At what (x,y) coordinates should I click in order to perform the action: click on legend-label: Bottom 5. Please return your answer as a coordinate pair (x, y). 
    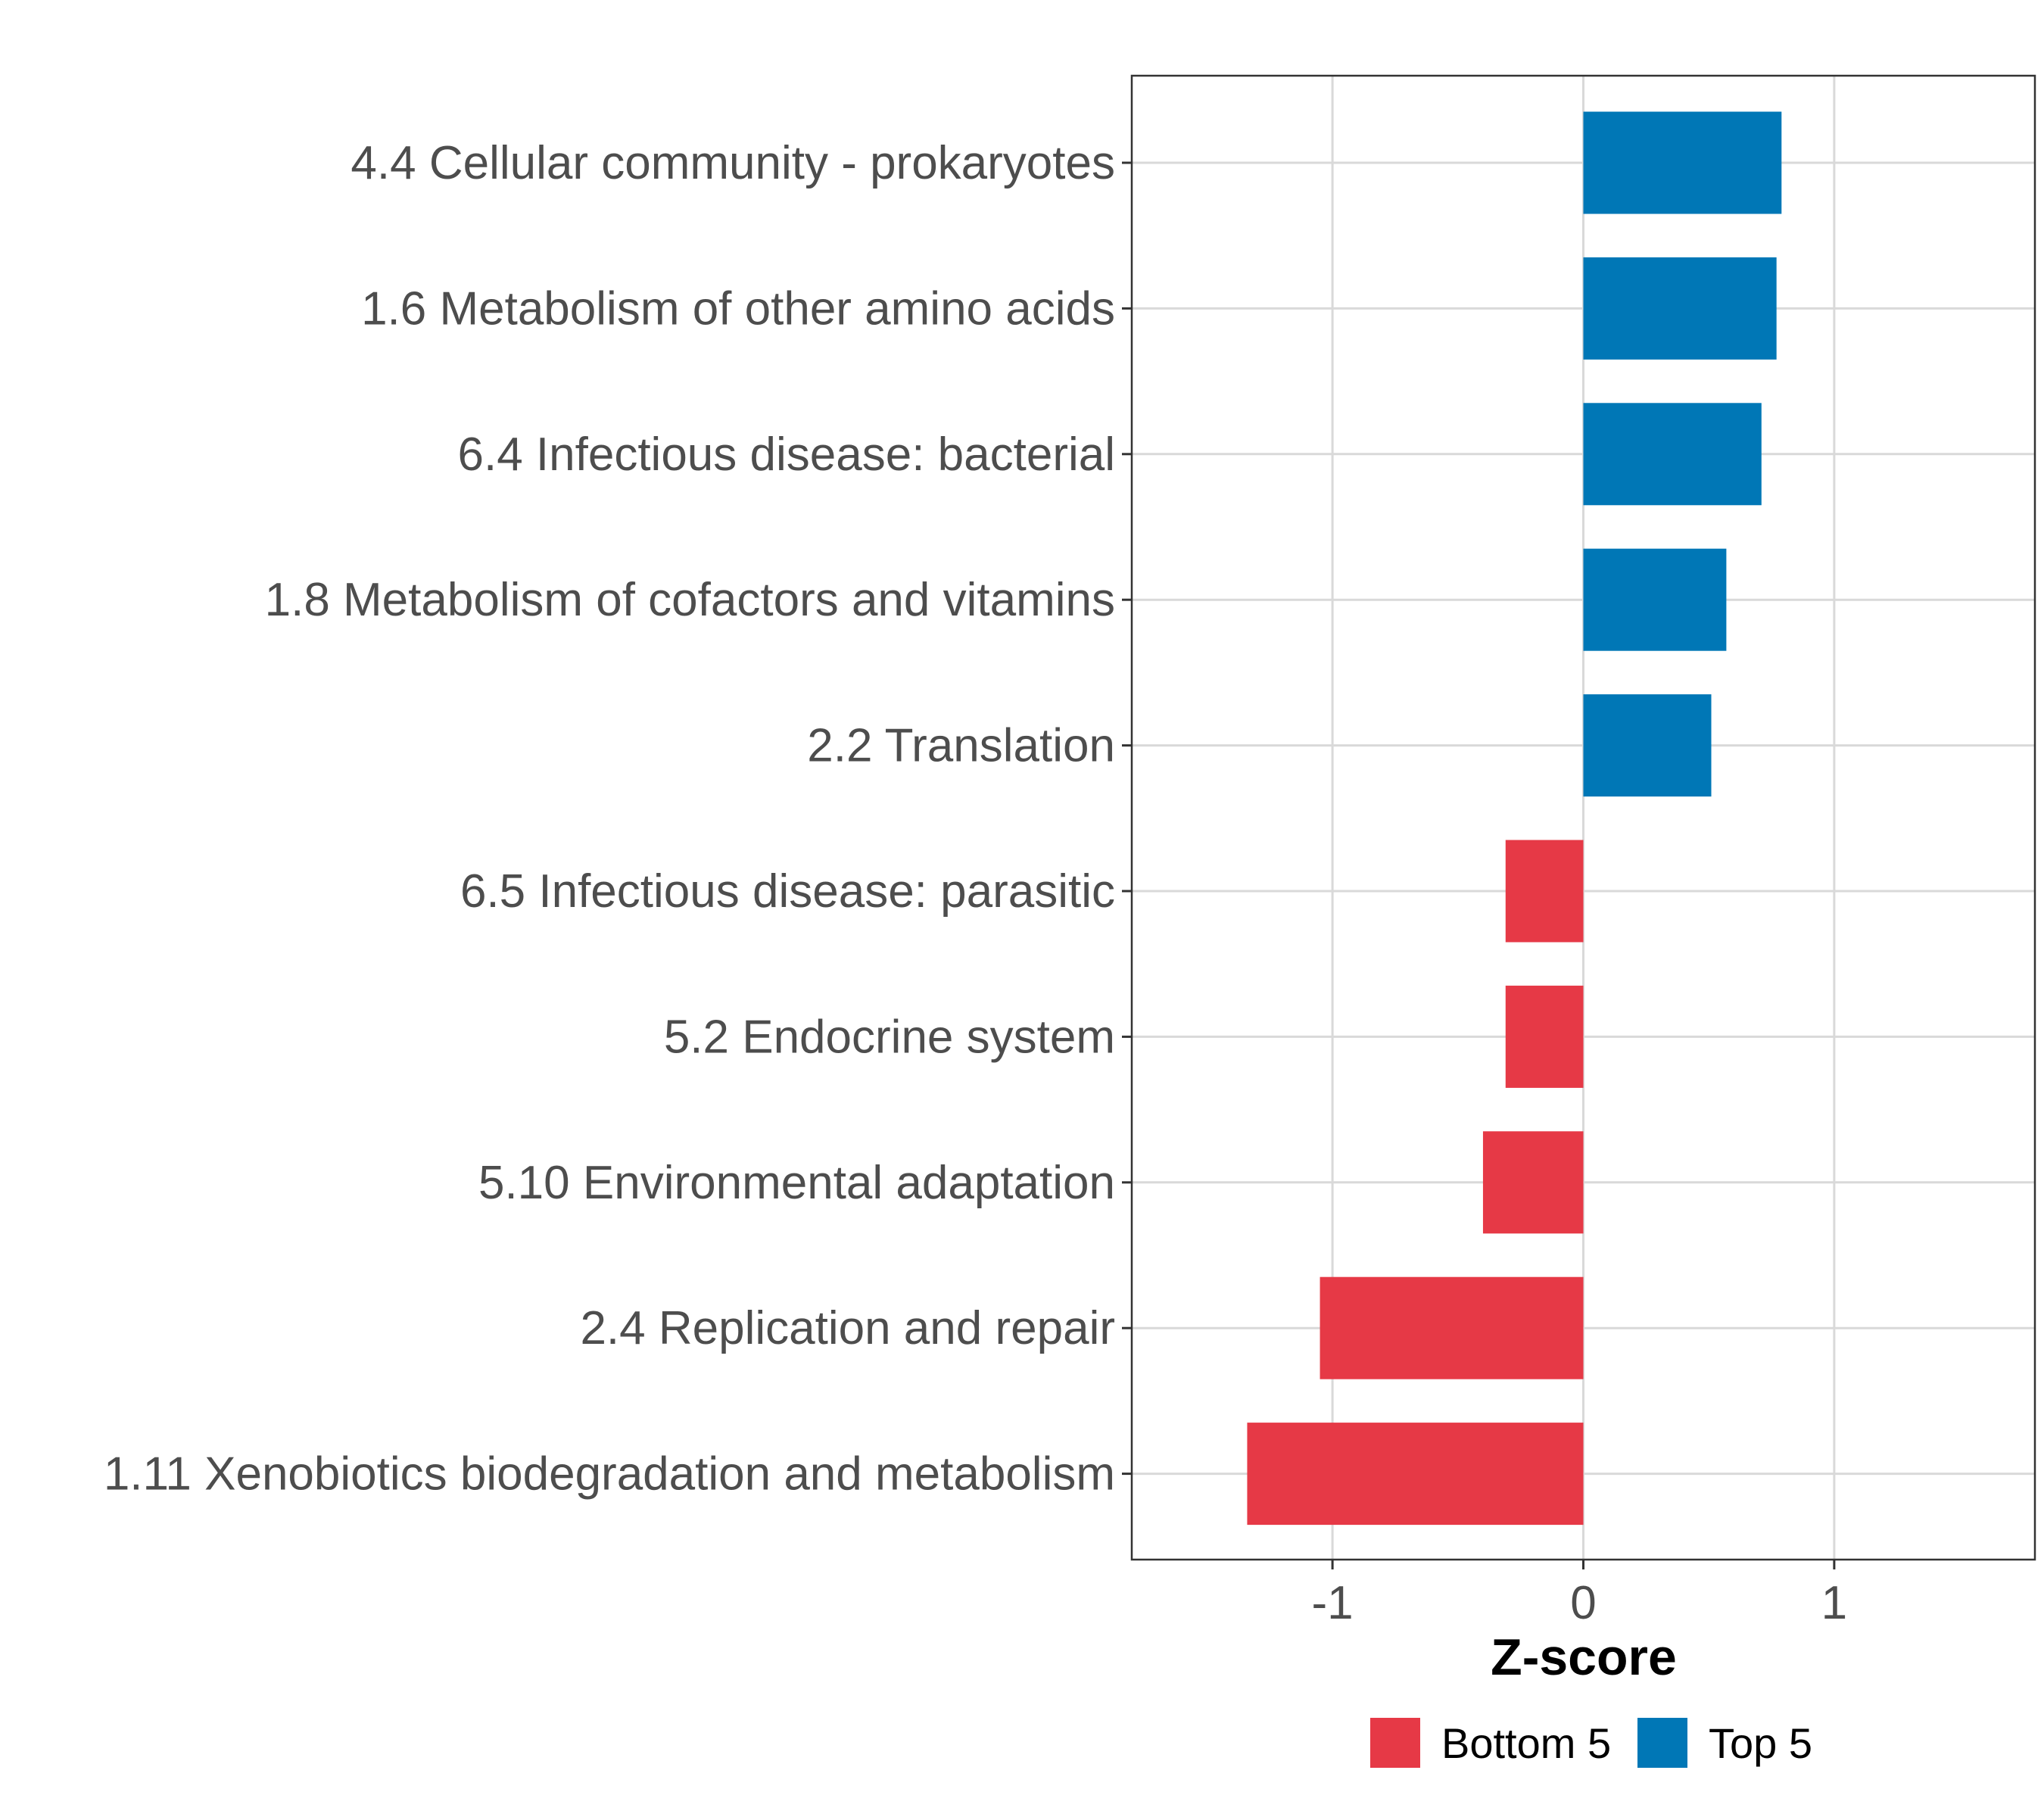
    Looking at the image, I should click on (1526, 1743).